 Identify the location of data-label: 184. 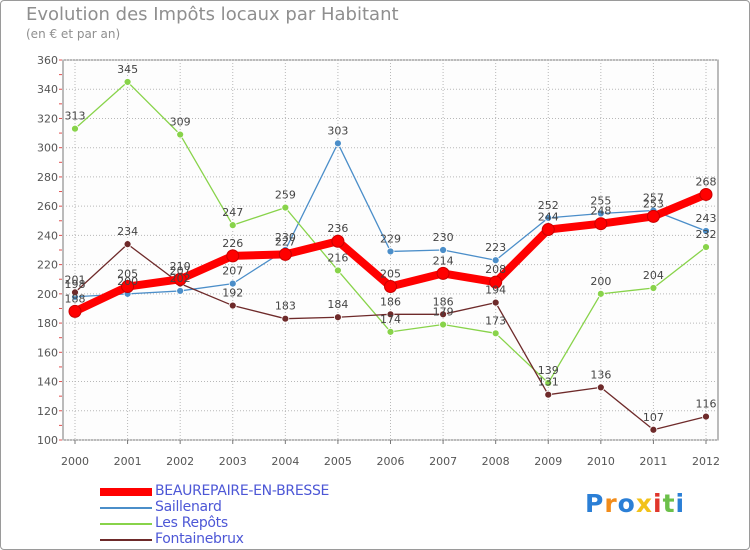
(337, 304).